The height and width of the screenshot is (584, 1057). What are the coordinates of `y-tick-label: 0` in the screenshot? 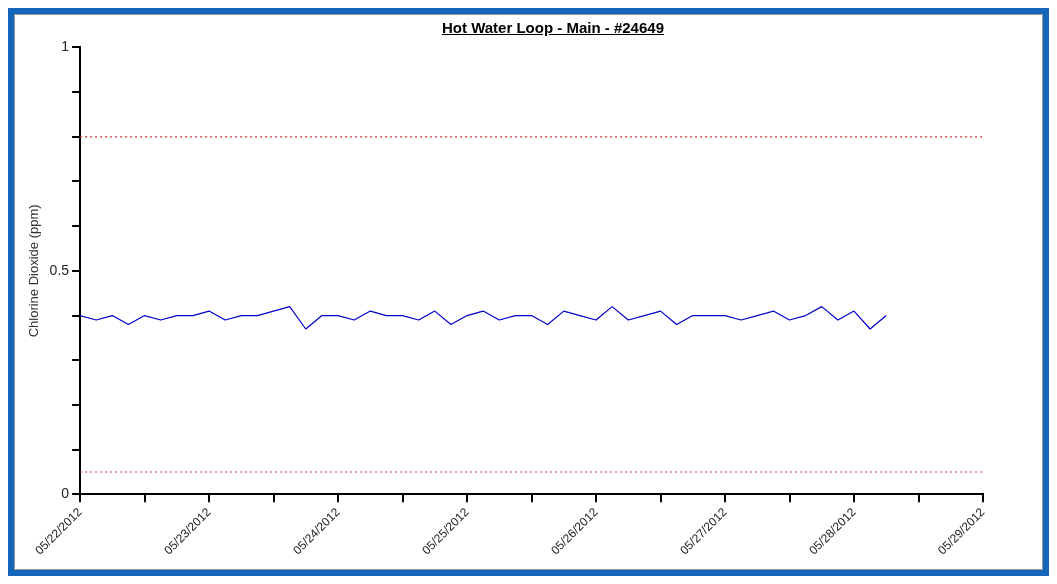 It's located at (65, 493).